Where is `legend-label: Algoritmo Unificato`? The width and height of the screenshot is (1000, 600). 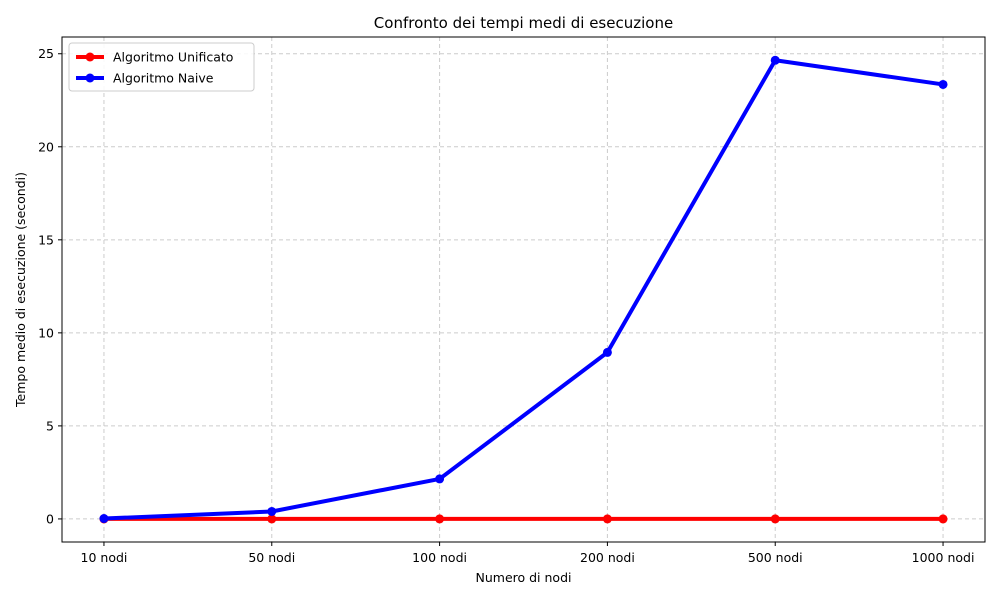 legend-label: Algoritmo Unificato is located at coordinates (173, 57).